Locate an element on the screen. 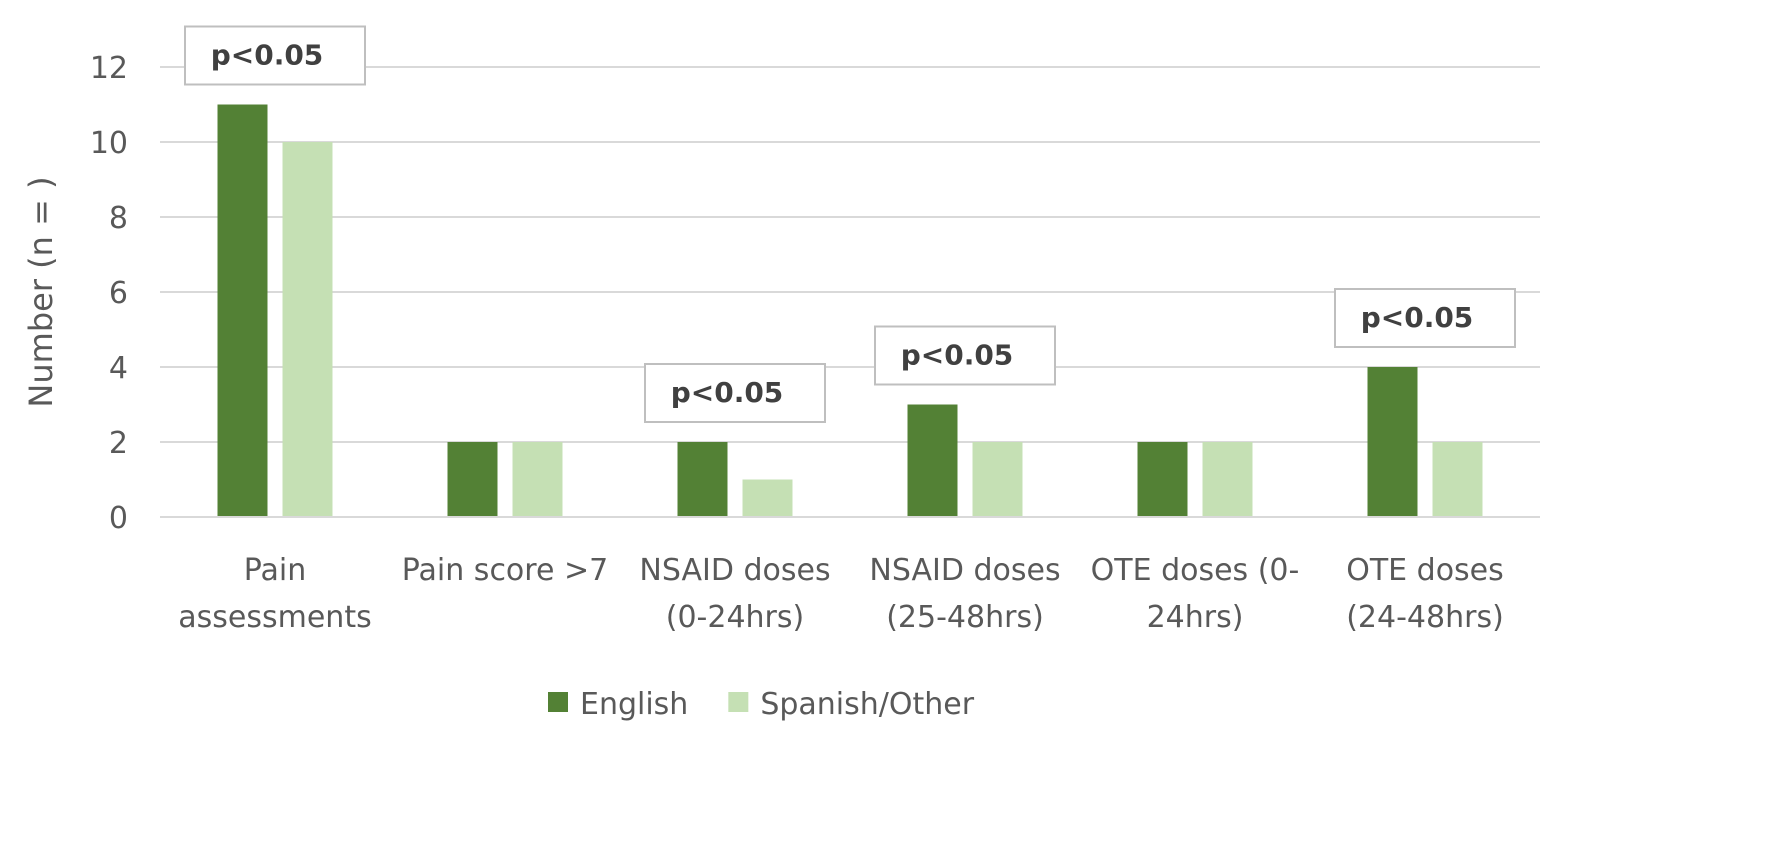 This screenshot has width=1772, height=842. x-category-label: Pain assessments is located at coordinates (274, 594).